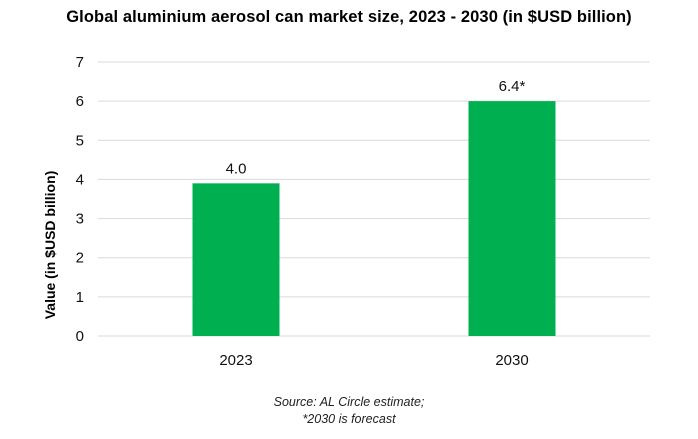  What do you see at coordinates (349, 402) in the screenshot?
I see `source-line: Source: AL Circle estimate;` at bounding box center [349, 402].